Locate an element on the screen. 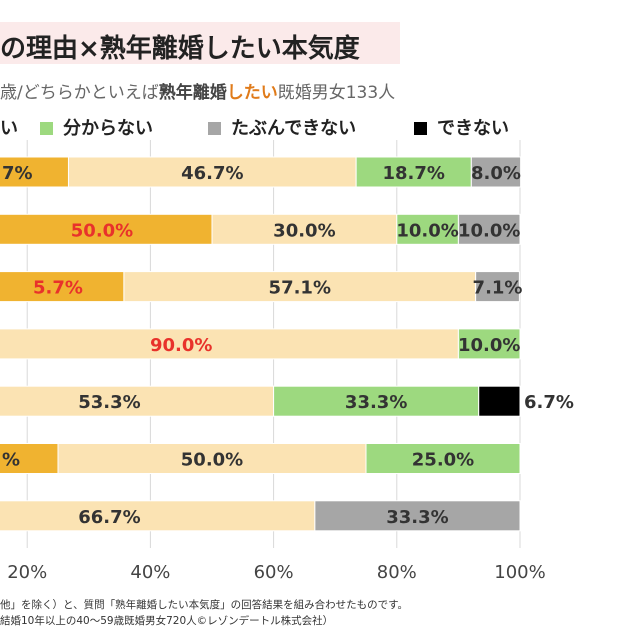  x-tick-label: 80% is located at coordinates (397, 572).